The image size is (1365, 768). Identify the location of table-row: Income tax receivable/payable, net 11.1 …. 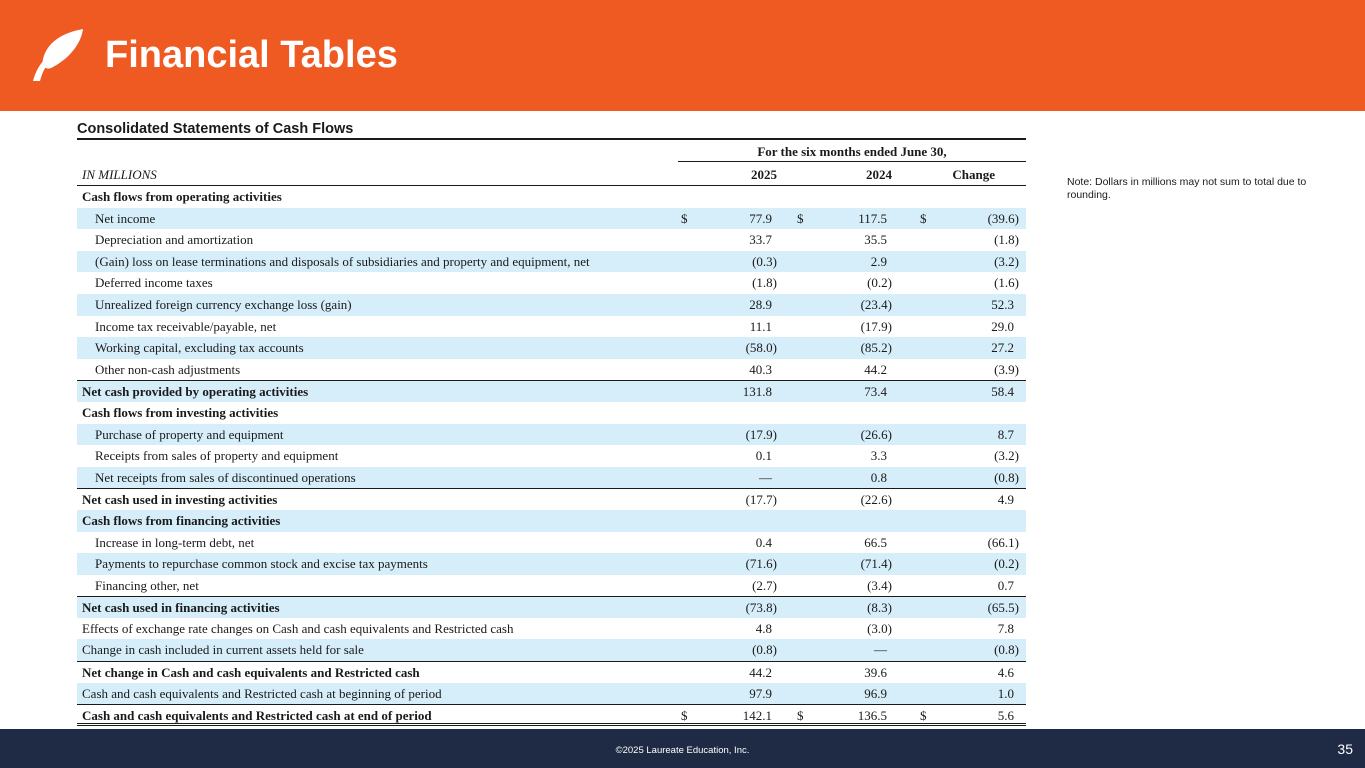
(551, 327).